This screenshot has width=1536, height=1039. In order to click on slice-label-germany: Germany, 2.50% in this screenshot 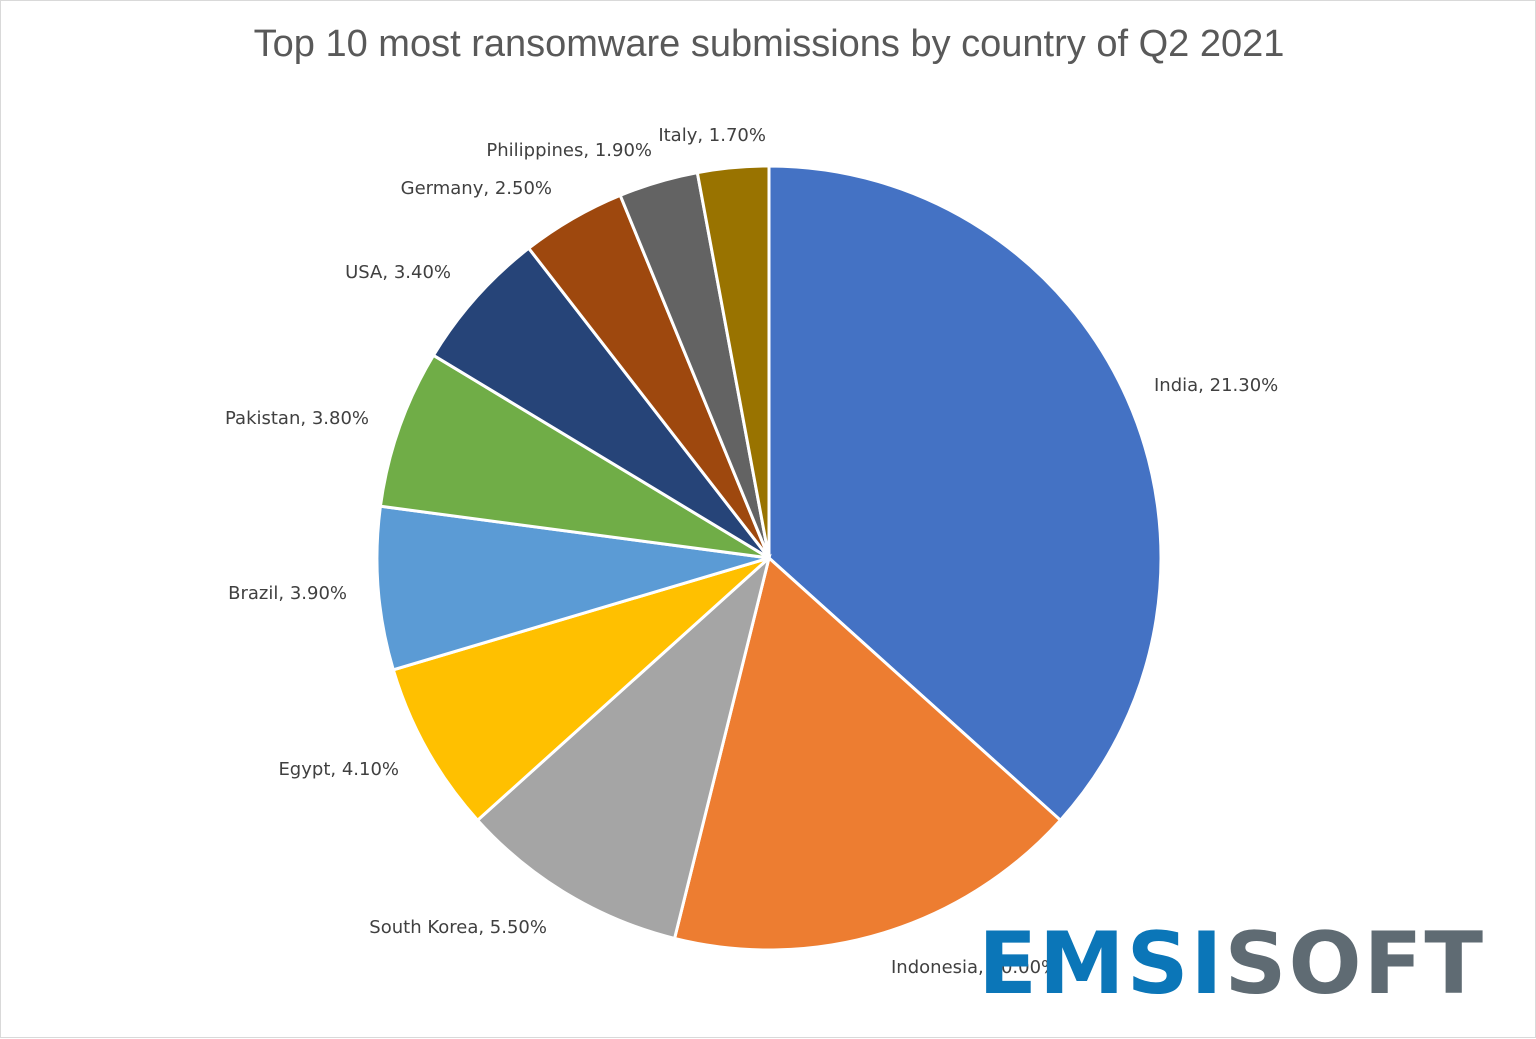, I will do `click(476, 188)`.